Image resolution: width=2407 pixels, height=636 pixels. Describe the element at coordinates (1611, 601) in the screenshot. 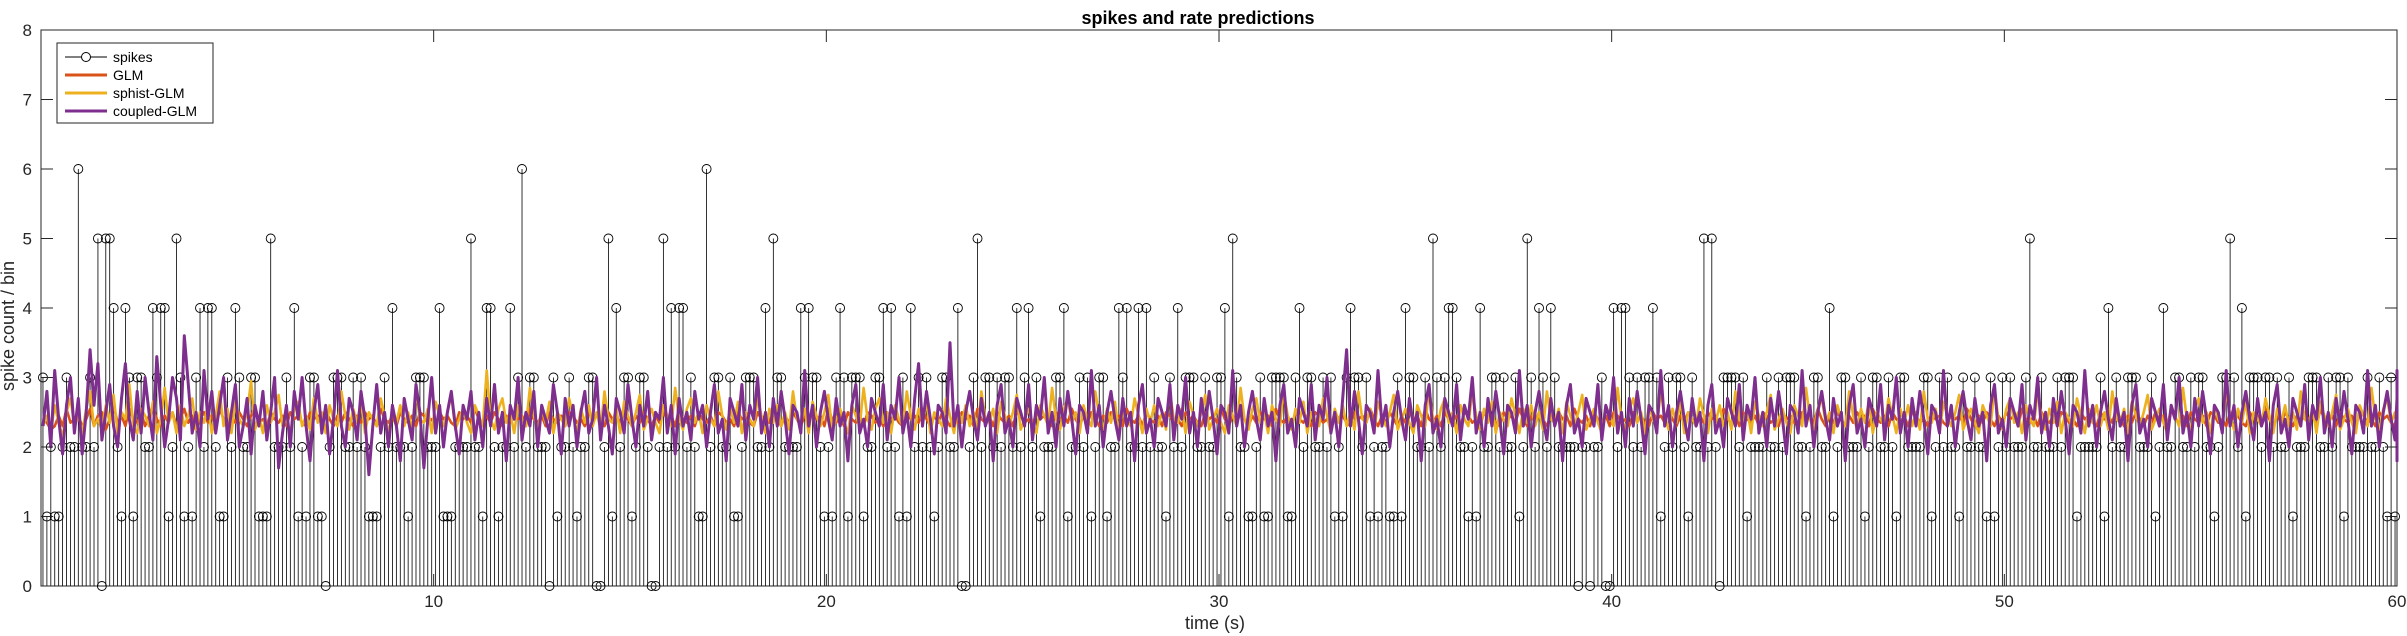

I see `x-tick-label: 40` at that location.